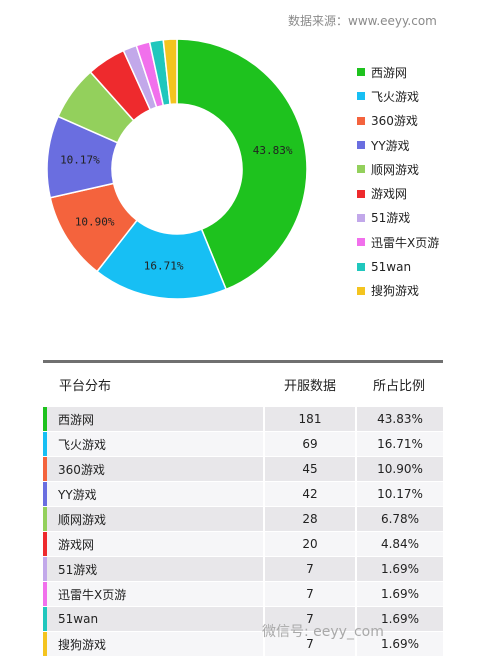  What do you see at coordinates (309, 386) in the screenshot?
I see `header-server-count: 开服数据` at bounding box center [309, 386].